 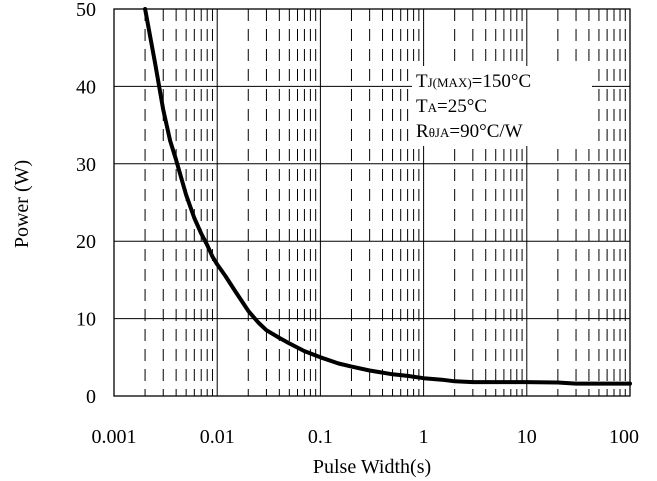 What do you see at coordinates (114, 437) in the screenshot?
I see `x-tick-label: 0.001` at bounding box center [114, 437].